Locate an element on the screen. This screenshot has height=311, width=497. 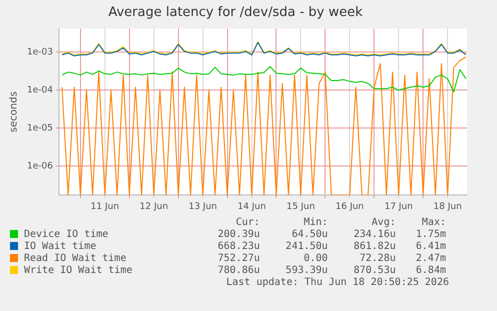
text: 234.16u is located at coordinates (374, 235).